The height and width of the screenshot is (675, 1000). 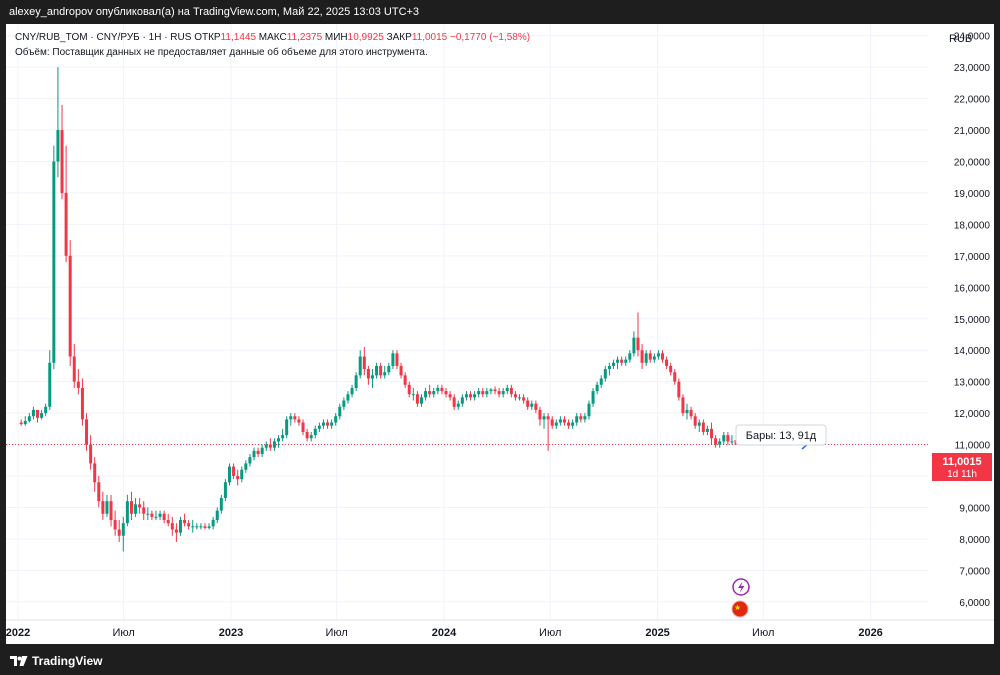 I want to click on time-axis: 2022 Июл 2023 Июл 2024 Июл 2025 Июл 2026, so click(x=444, y=633).